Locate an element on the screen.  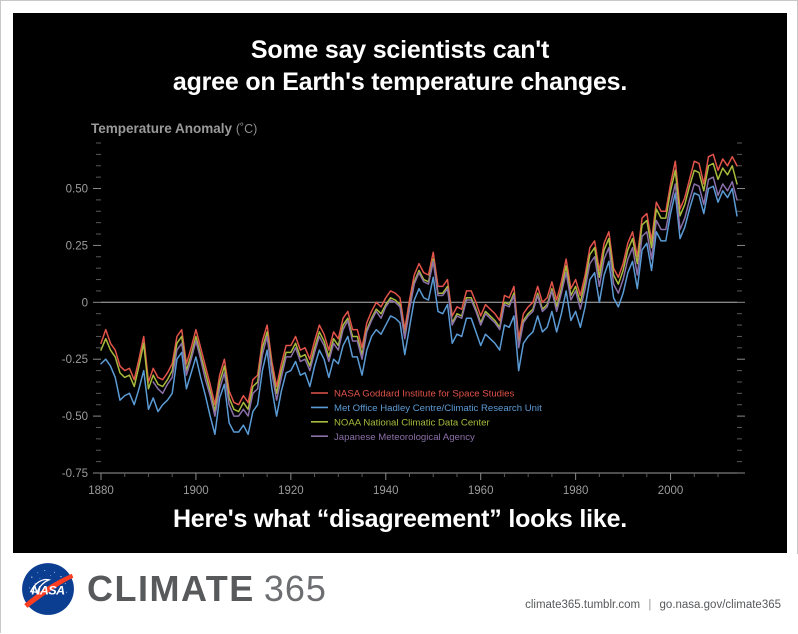
brand-lockup: NASA CLIMATE 365 is located at coordinates (174, 589).